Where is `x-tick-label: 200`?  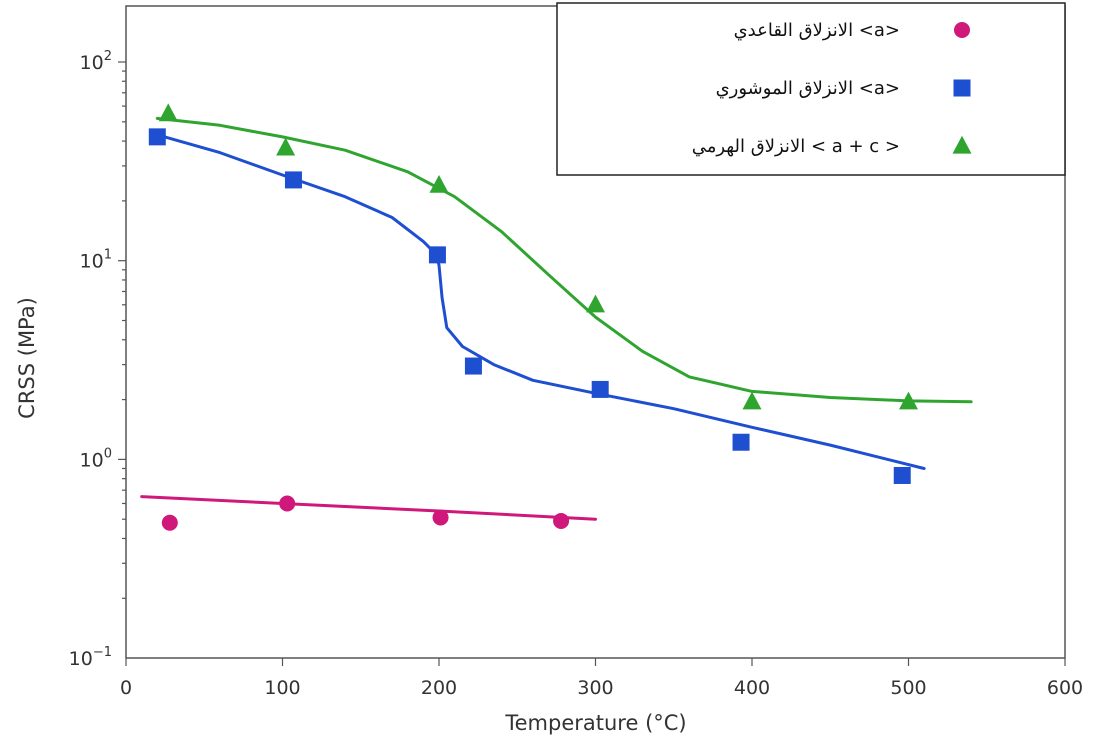 x-tick-label: 200 is located at coordinates (439, 688).